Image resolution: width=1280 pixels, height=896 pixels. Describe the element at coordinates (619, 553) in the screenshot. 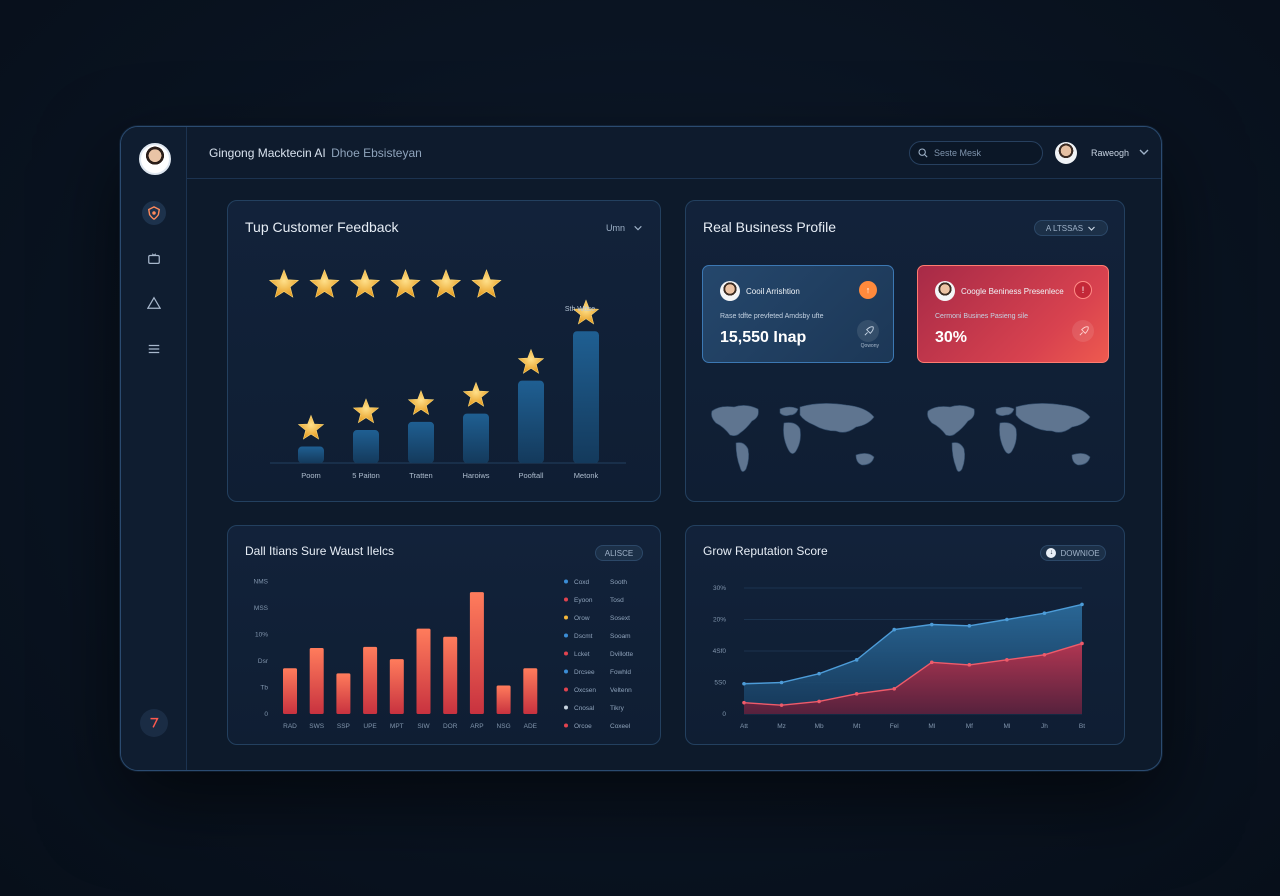

I see `sales-pill: ALISCE` at that location.